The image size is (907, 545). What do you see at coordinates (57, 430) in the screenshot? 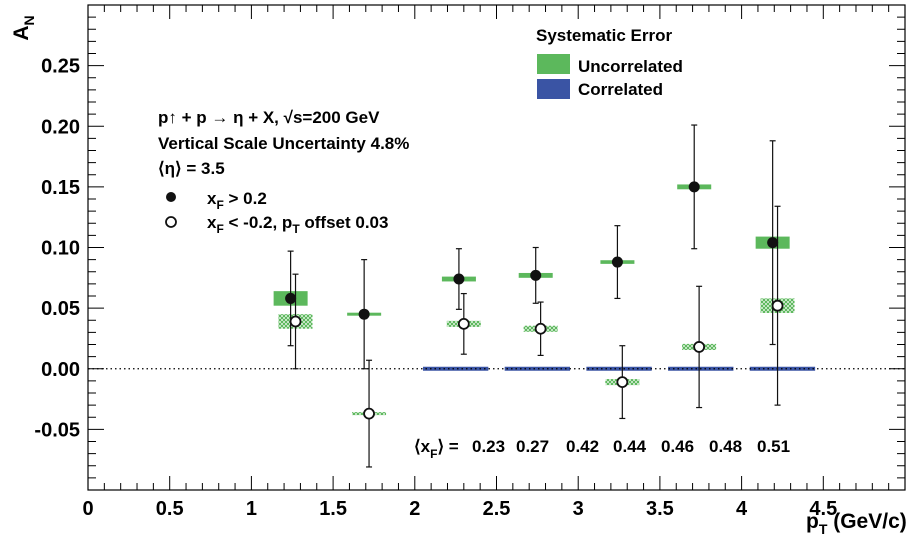
I see `y-tick-label: -0.05` at bounding box center [57, 430].